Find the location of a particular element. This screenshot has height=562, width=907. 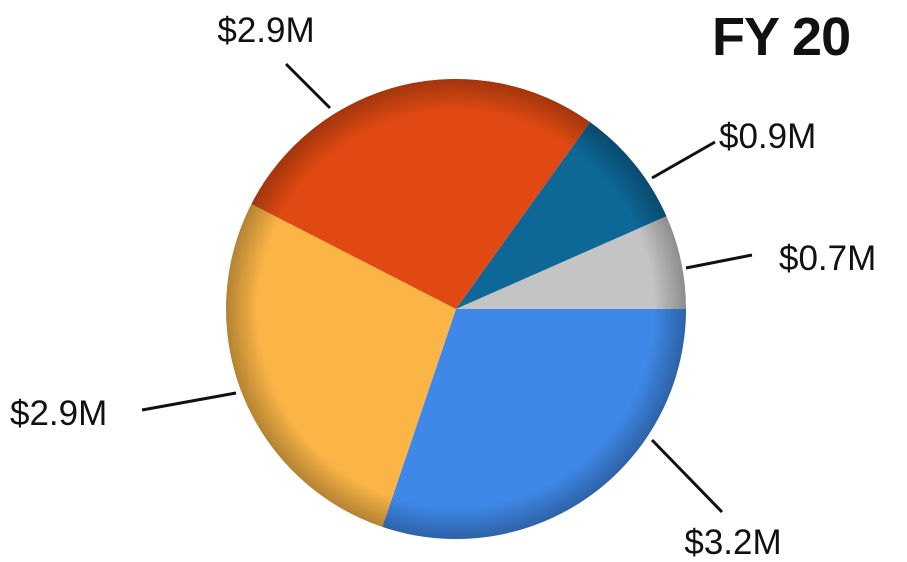

data-label: $0.7M is located at coordinates (827, 258).